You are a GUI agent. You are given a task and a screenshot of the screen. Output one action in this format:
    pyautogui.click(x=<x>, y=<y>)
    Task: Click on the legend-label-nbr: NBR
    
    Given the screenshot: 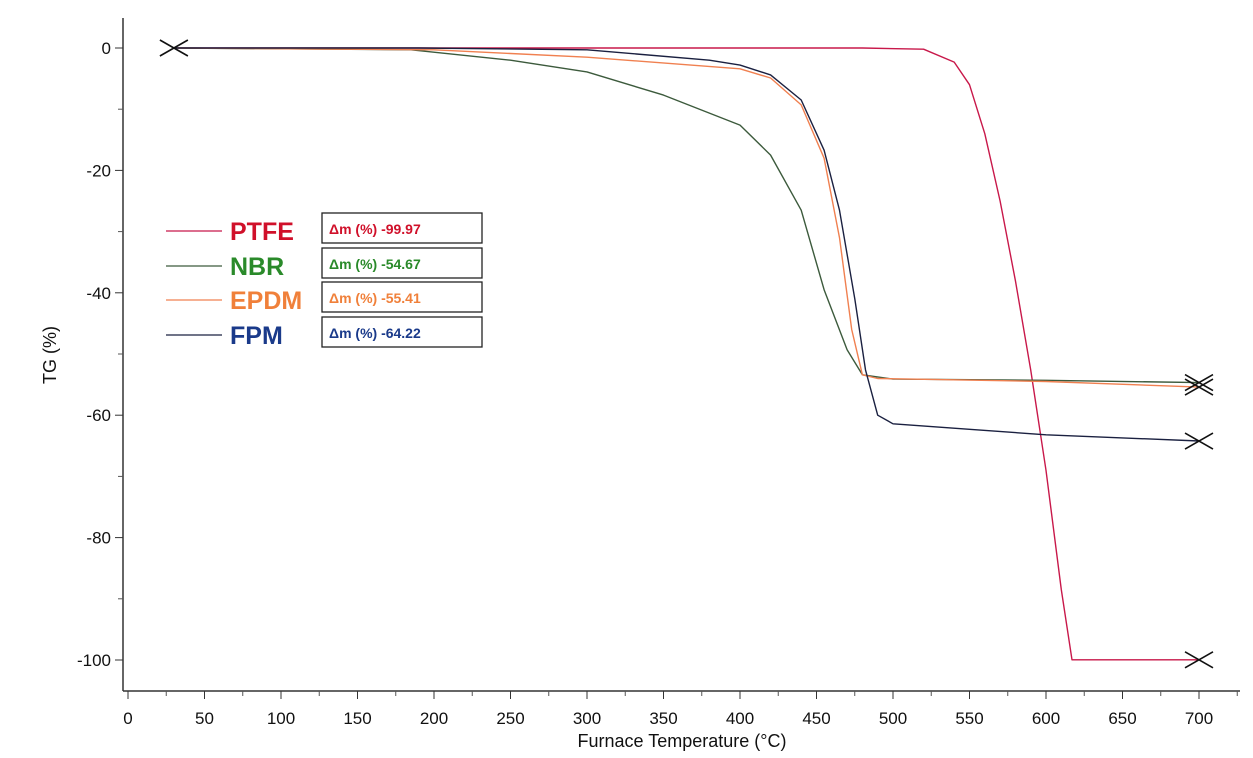 What is the action you would take?
    pyautogui.click(x=257, y=267)
    